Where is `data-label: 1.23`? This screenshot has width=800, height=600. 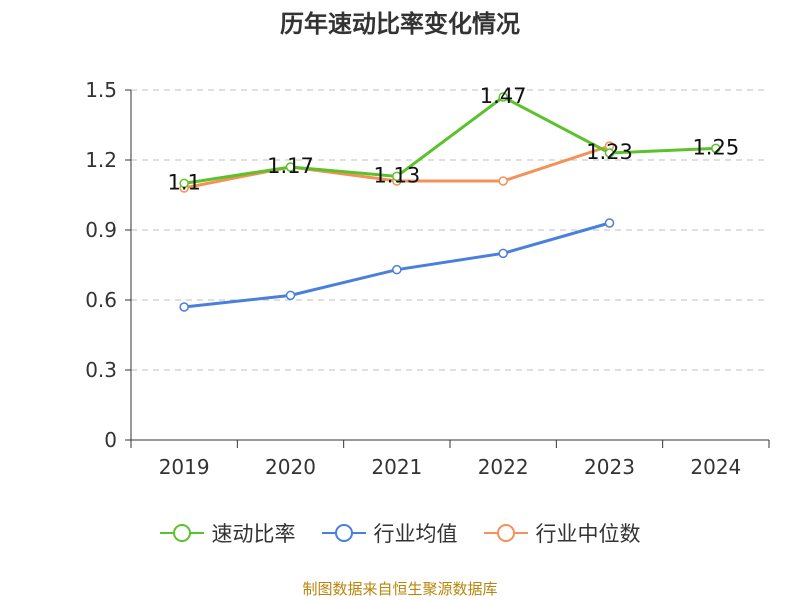
data-label: 1.23 is located at coordinates (609, 152).